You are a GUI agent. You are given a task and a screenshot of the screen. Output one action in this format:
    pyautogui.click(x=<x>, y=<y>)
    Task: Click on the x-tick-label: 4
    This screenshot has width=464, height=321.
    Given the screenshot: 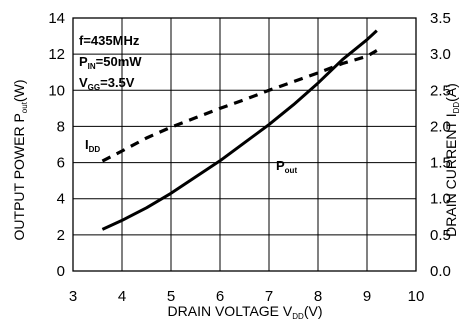 What is the action you would take?
    pyautogui.click(x=122, y=296)
    